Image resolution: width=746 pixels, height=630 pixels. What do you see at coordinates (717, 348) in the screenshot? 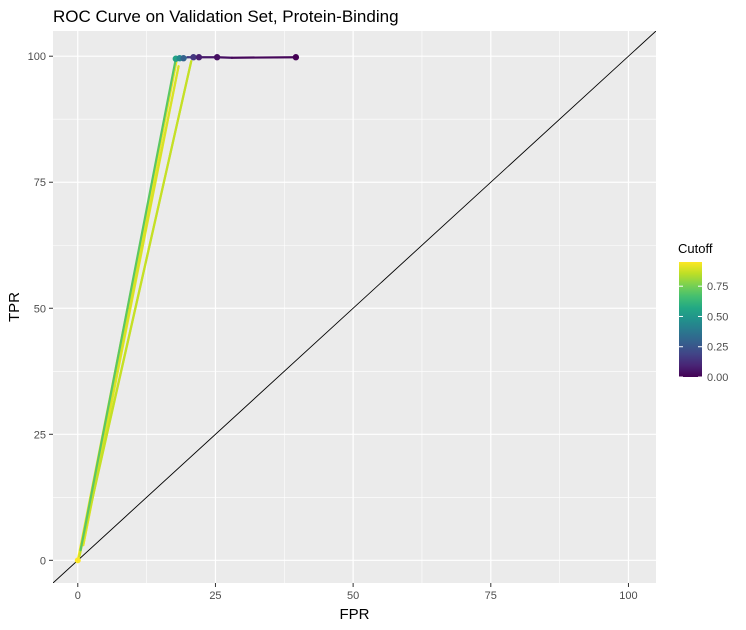
I see `colorbar-tick-label: 0.25` at bounding box center [717, 348].